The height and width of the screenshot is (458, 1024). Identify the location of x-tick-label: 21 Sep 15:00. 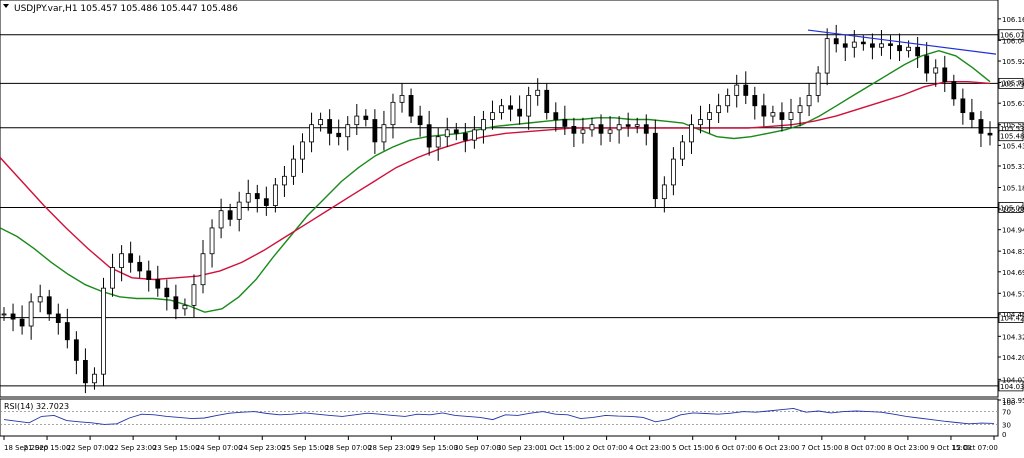
(47, 448).